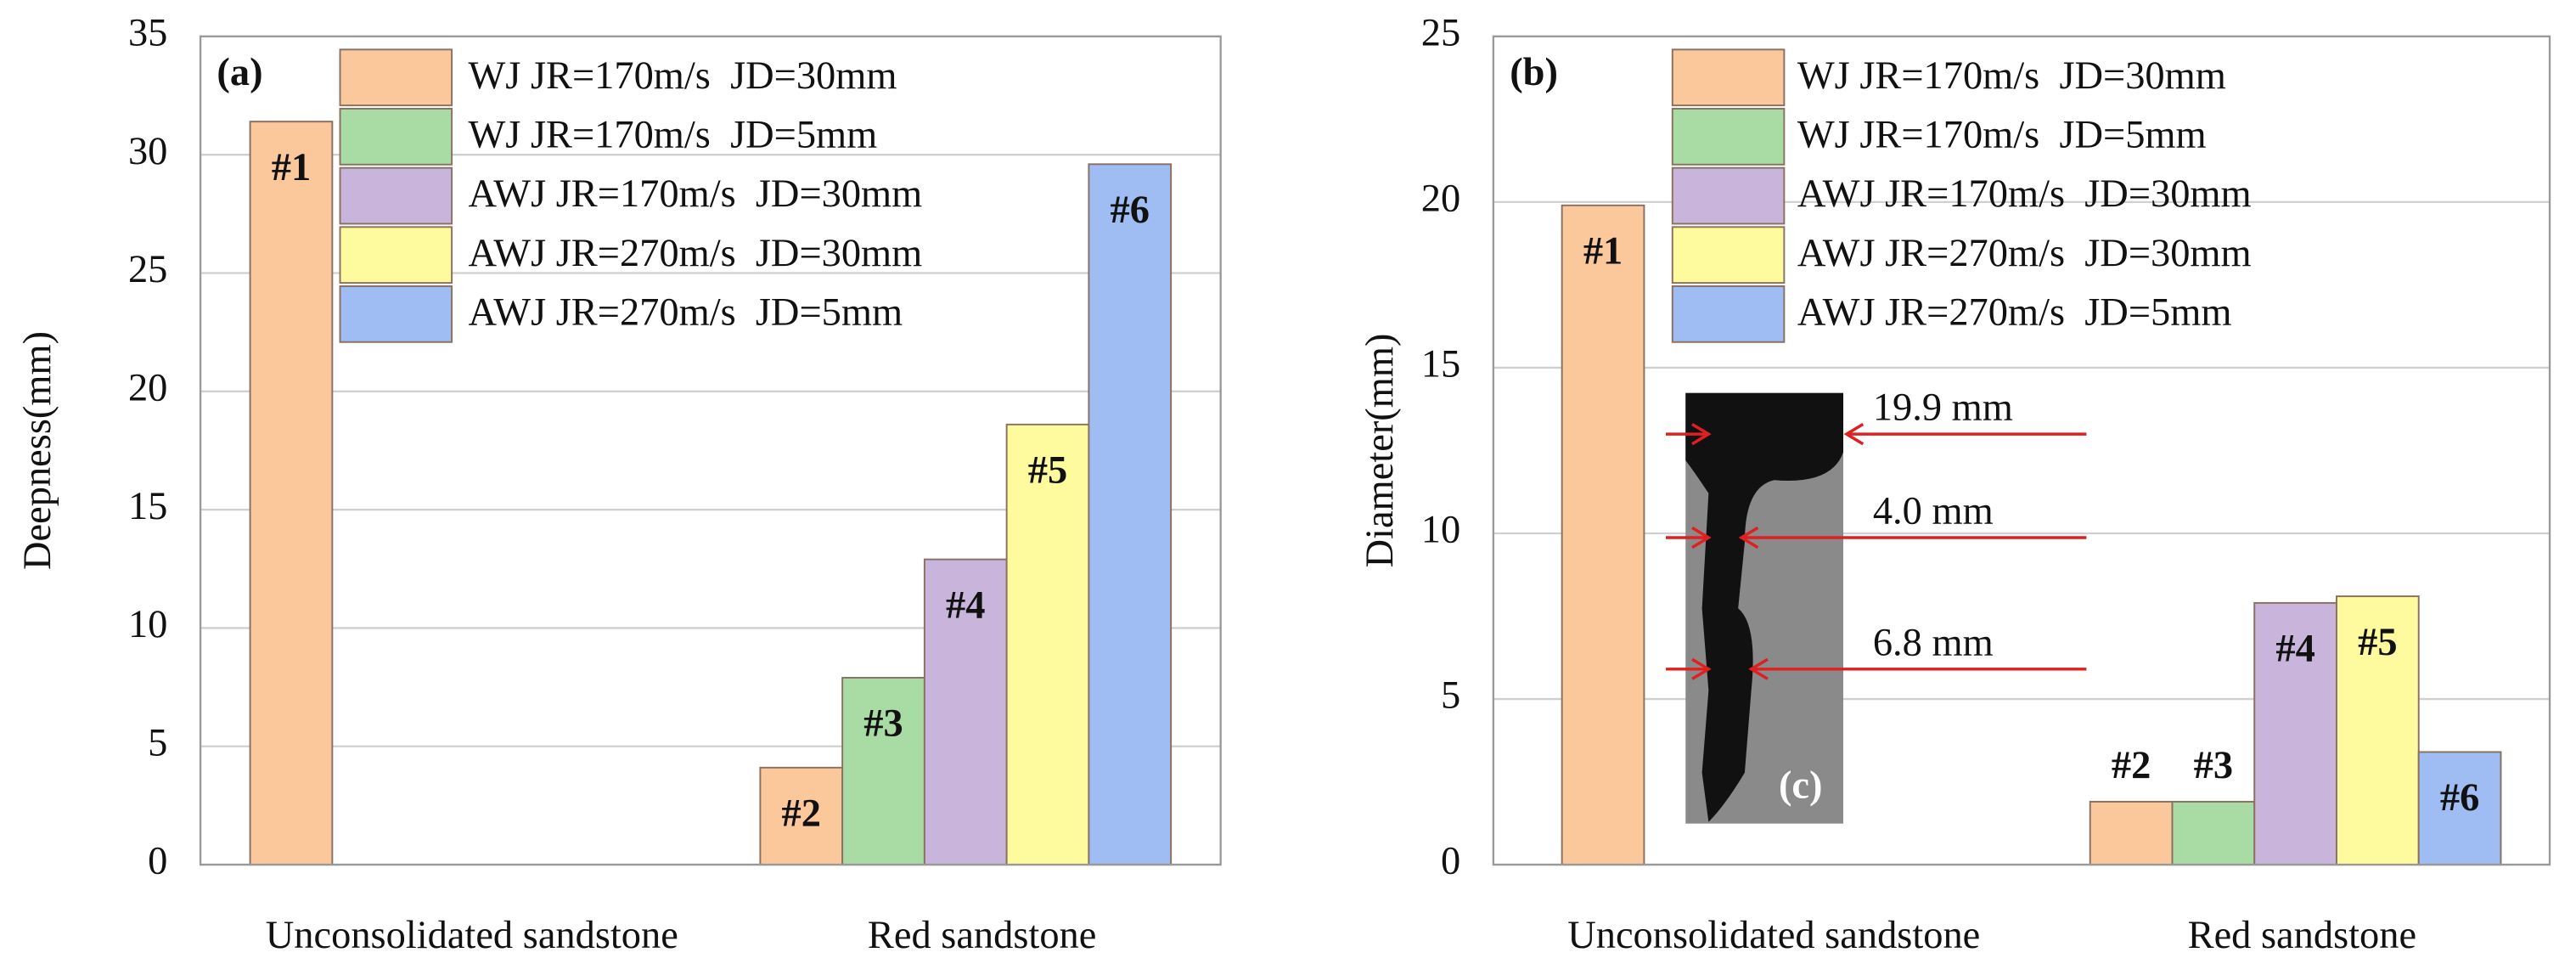 Image resolution: width=2576 pixels, height=975 pixels. Describe the element at coordinates (1933, 511) in the screenshot. I see `inset-annotation: 4.0 mm` at that location.